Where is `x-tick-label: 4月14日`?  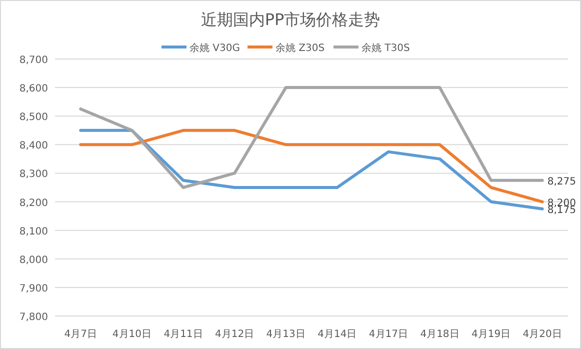 x-tick-label: 4月14日 is located at coordinates (337, 334).